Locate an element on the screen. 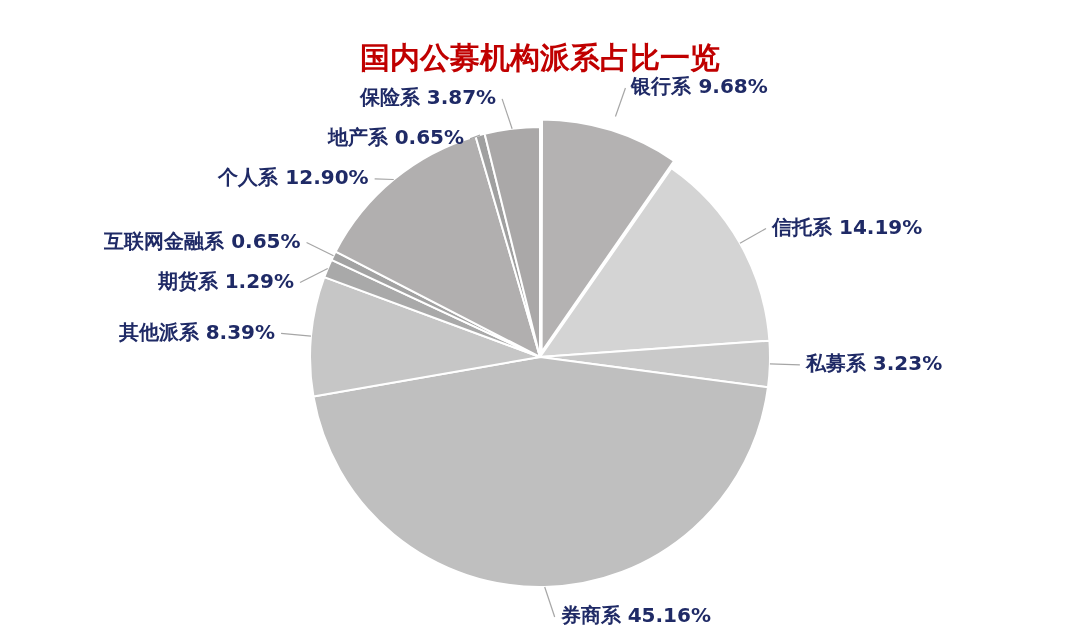 The height and width of the screenshot is (644, 1080). chart-title: 国内公募机构派系占比一览 is located at coordinates (540, 57).